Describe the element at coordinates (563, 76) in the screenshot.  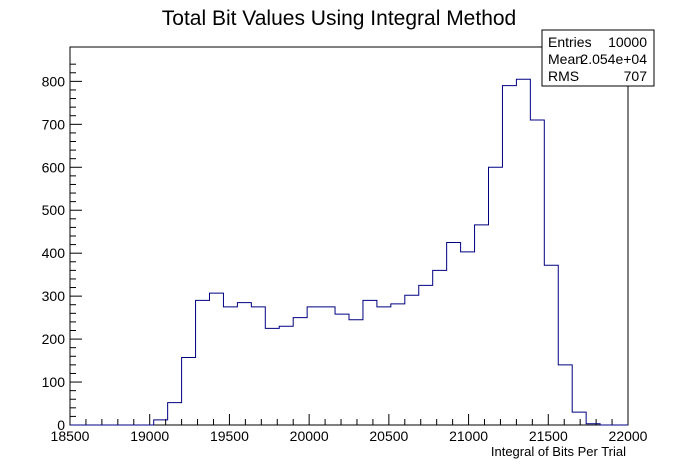
I see `stats-label: RMS` at that location.